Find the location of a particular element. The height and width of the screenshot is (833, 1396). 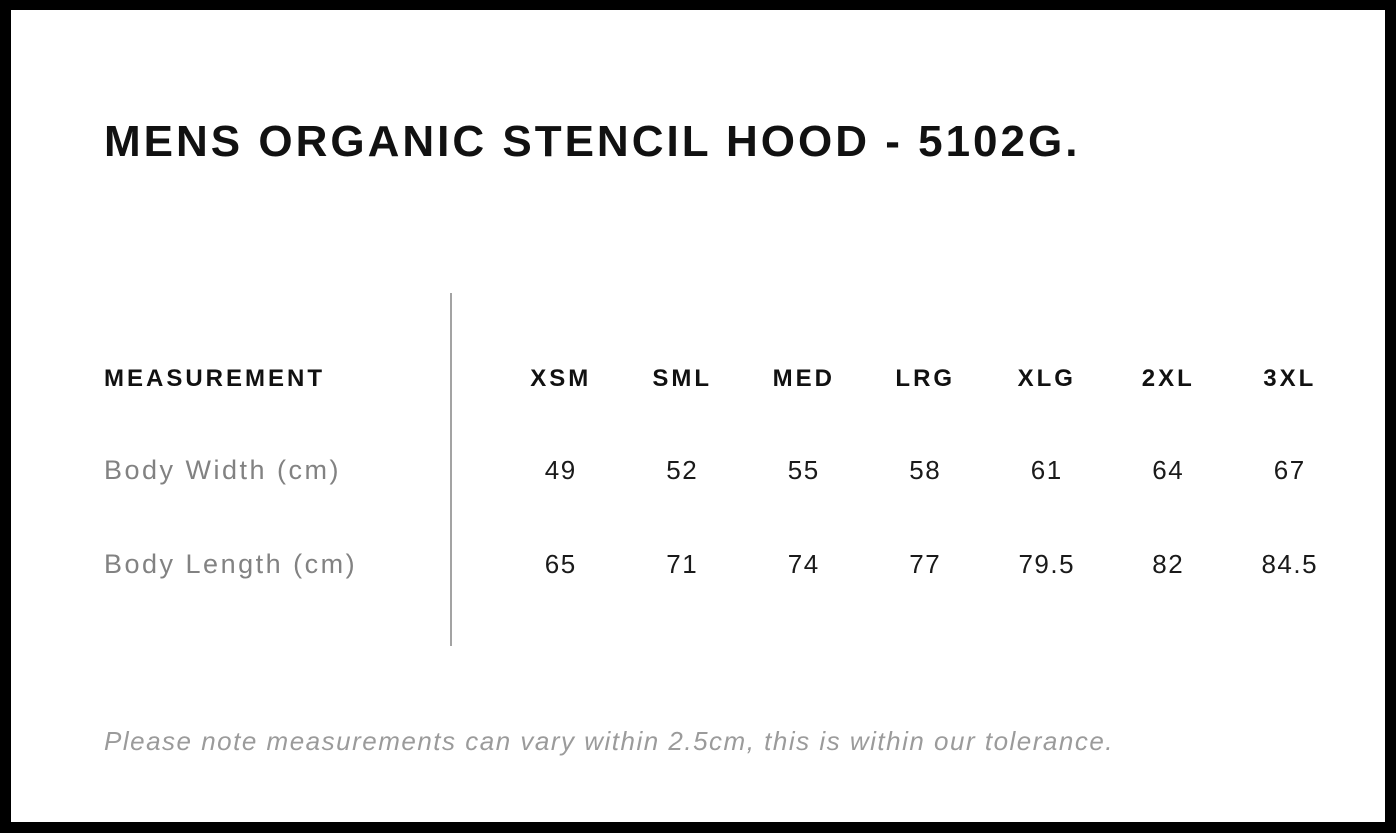

column-divider is located at coordinates (451, 469).